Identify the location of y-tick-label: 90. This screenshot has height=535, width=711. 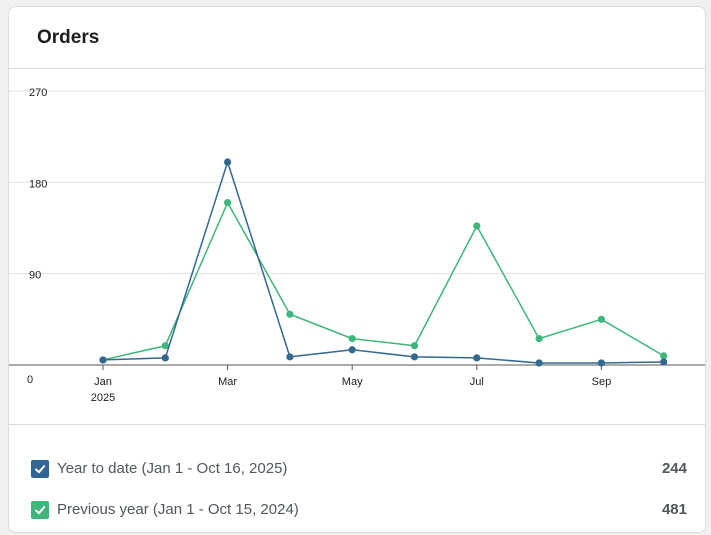
(35, 276).